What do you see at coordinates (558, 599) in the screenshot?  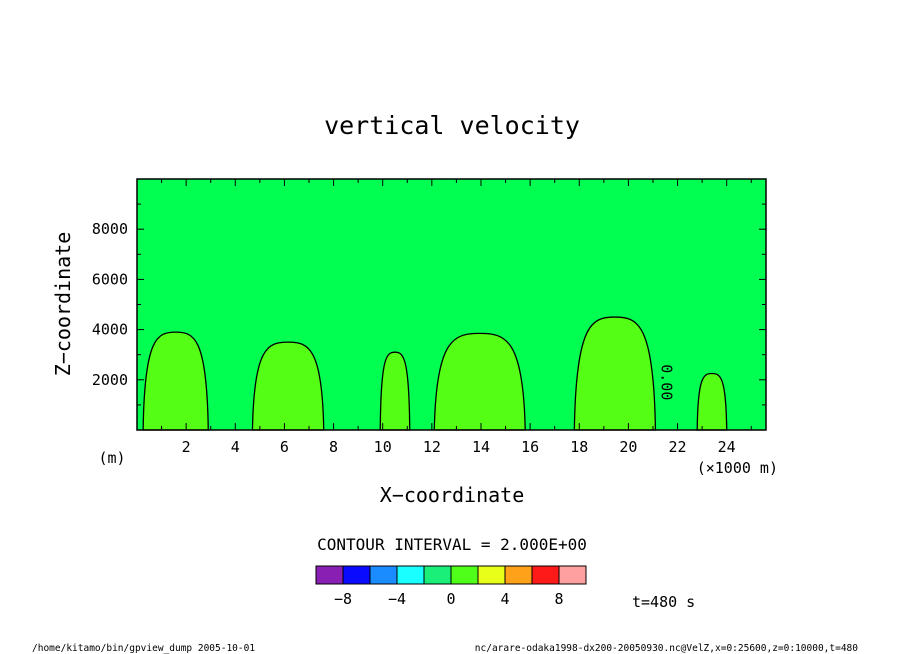 I see `colorbar-tick-label: 8` at bounding box center [558, 599].